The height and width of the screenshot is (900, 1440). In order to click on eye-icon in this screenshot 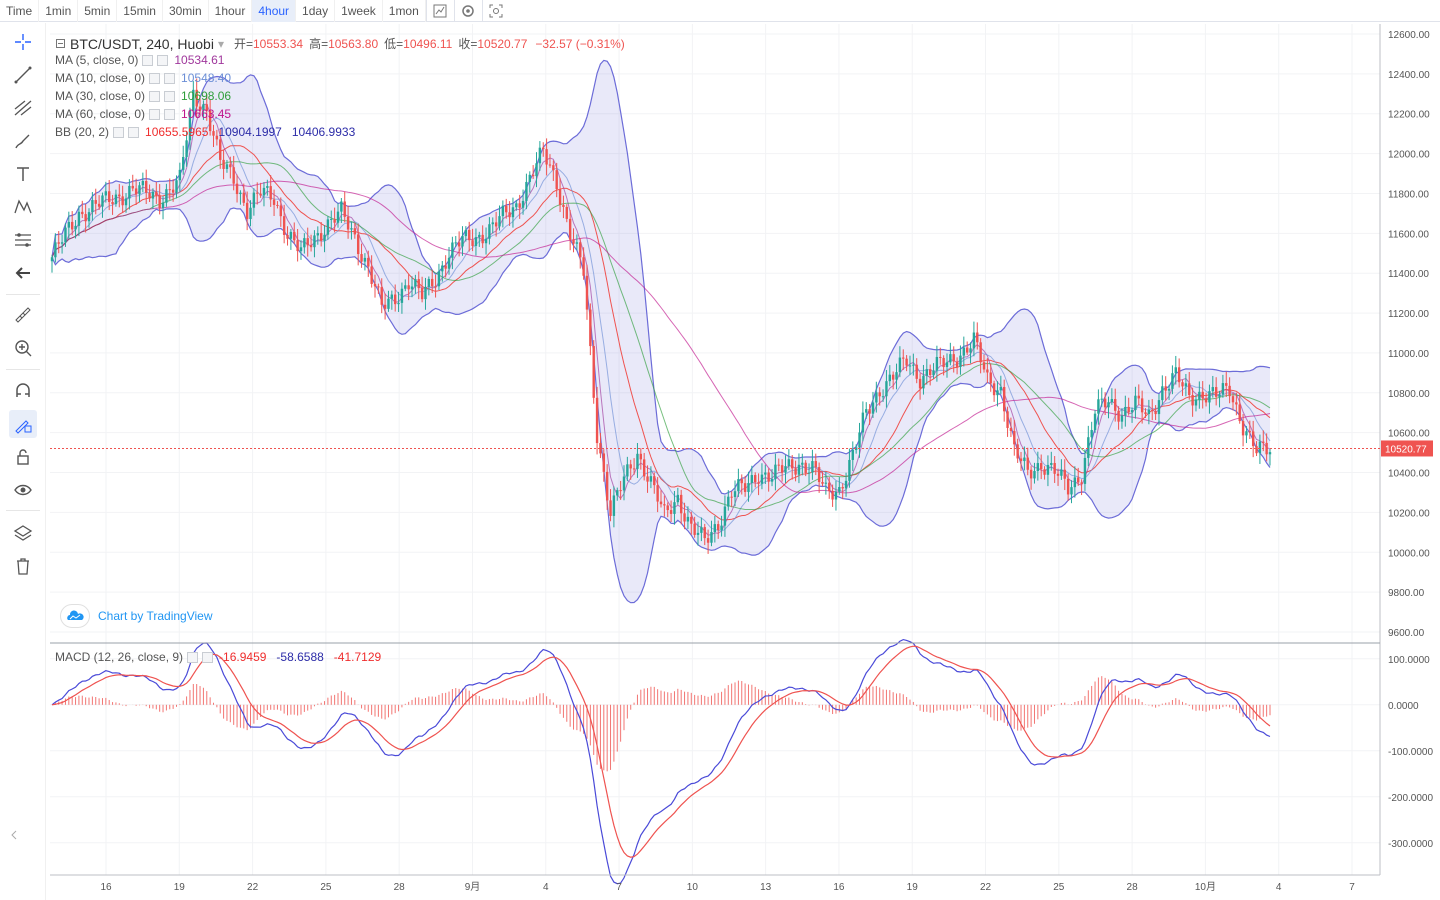, I will do `click(23, 490)`.